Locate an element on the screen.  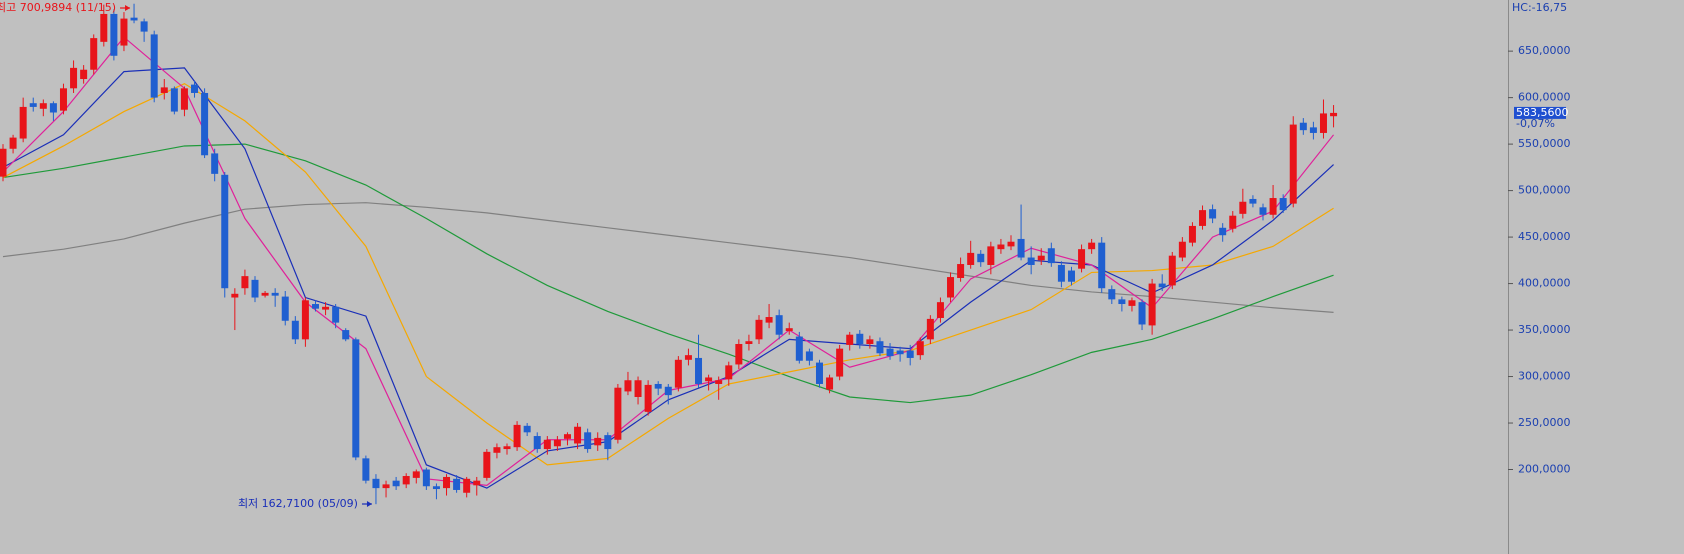
y-tick-label: 300,0000 is located at coordinates (1544, 376).